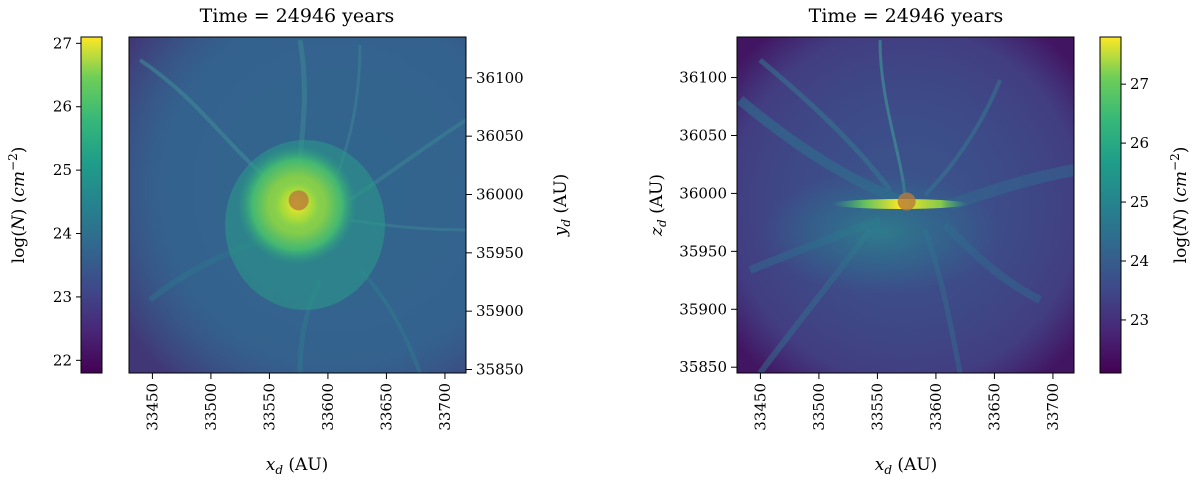 This screenshot has height=483, width=1200. I want to click on panel-left-x-tick-label: 33500, so click(211, 407).